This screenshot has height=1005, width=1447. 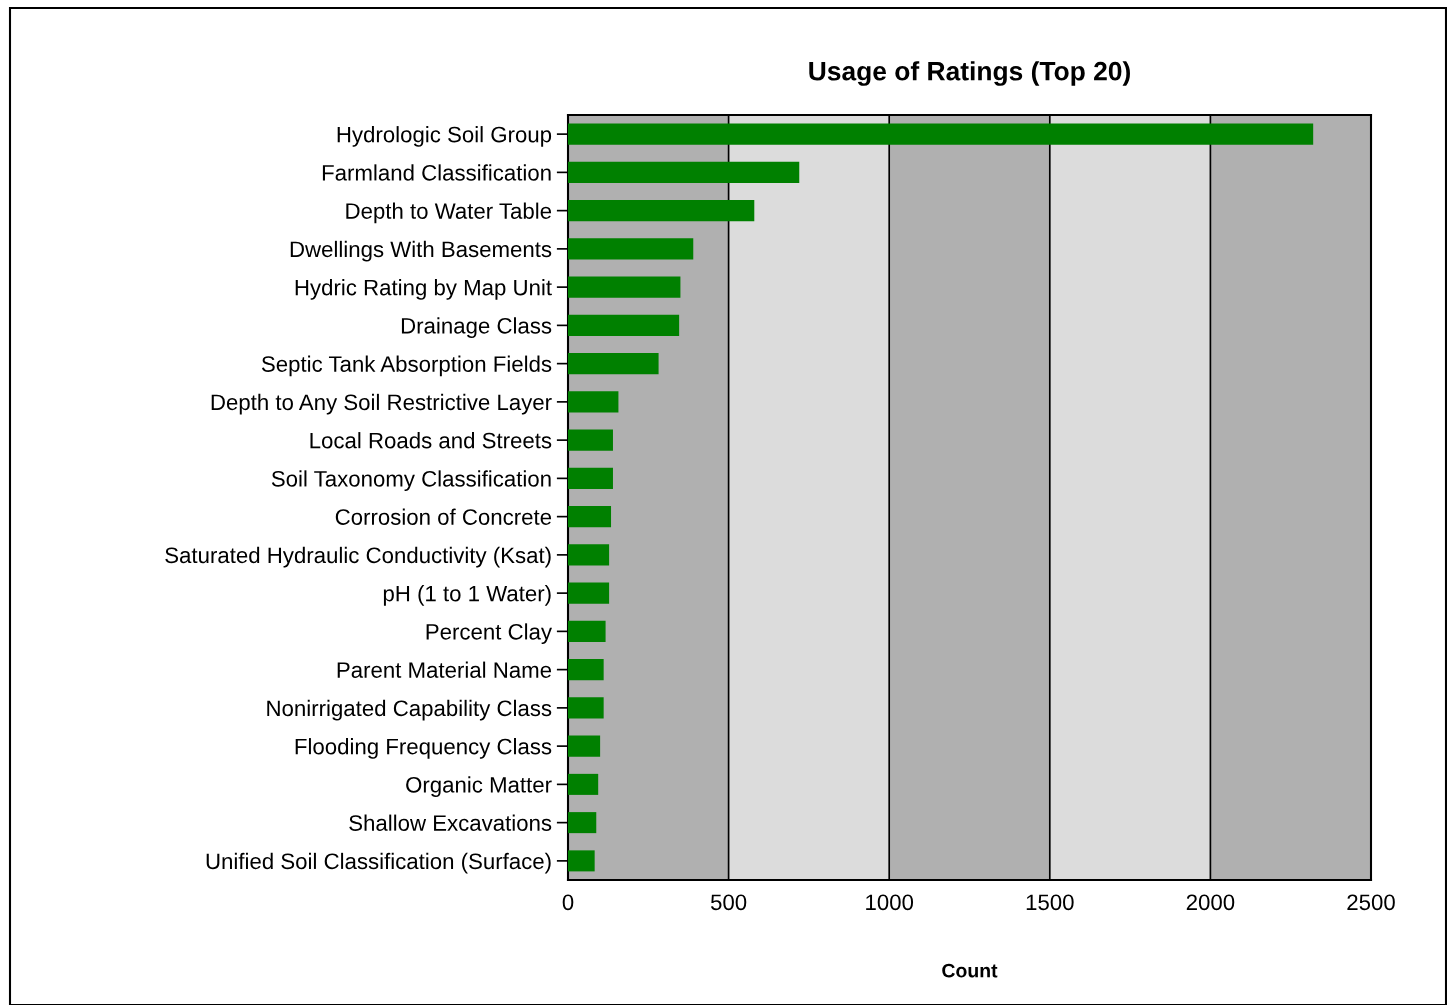 What do you see at coordinates (1050, 902) in the screenshot?
I see `x-tick-label: 1500` at bounding box center [1050, 902].